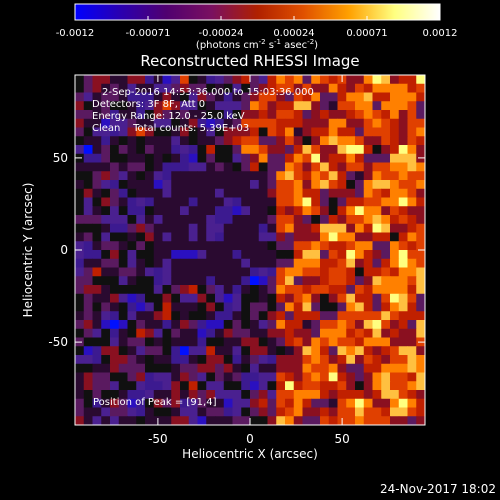 Image resolution: width=500 pixels, height=500 pixels. Describe the element at coordinates (168, 116) in the screenshot. I see `energy-range: Energy Range: 12.0 - 25.0 keV` at that location.